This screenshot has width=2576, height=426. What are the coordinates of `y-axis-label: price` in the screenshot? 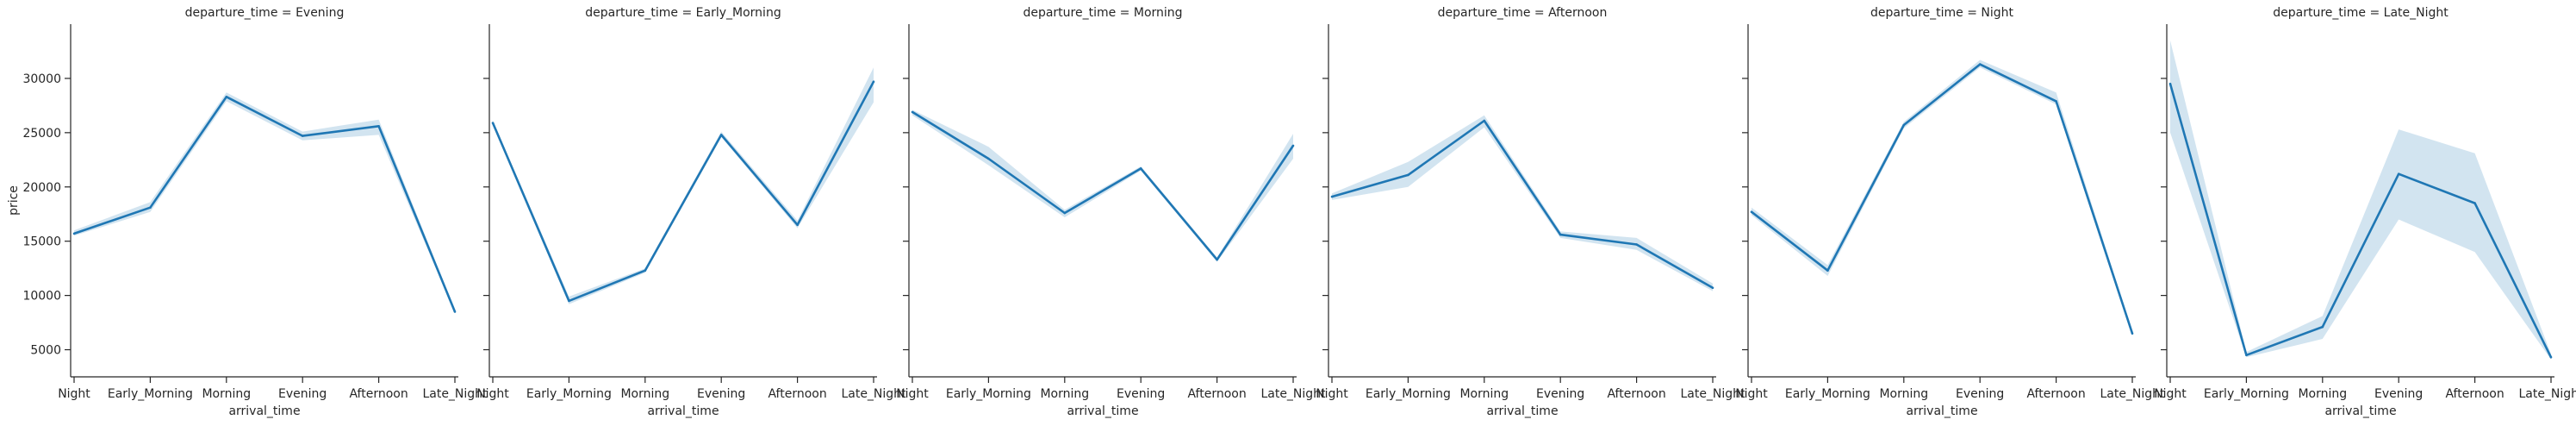 It's located at (14, 201).